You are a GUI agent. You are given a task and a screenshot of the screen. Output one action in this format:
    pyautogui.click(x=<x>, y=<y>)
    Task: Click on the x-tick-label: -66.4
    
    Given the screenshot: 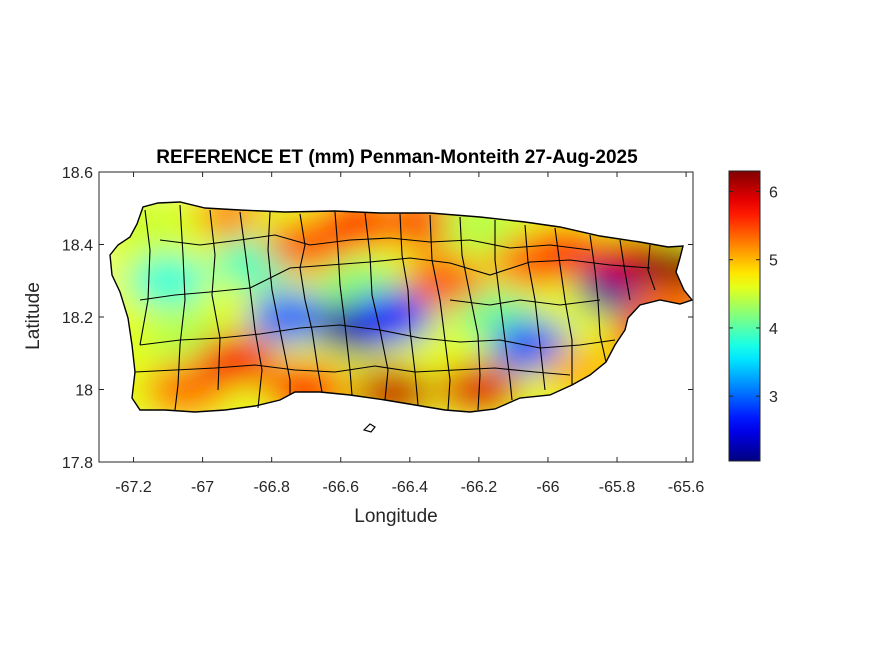 What is the action you would take?
    pyautogui.click(x=410, y=487)
    